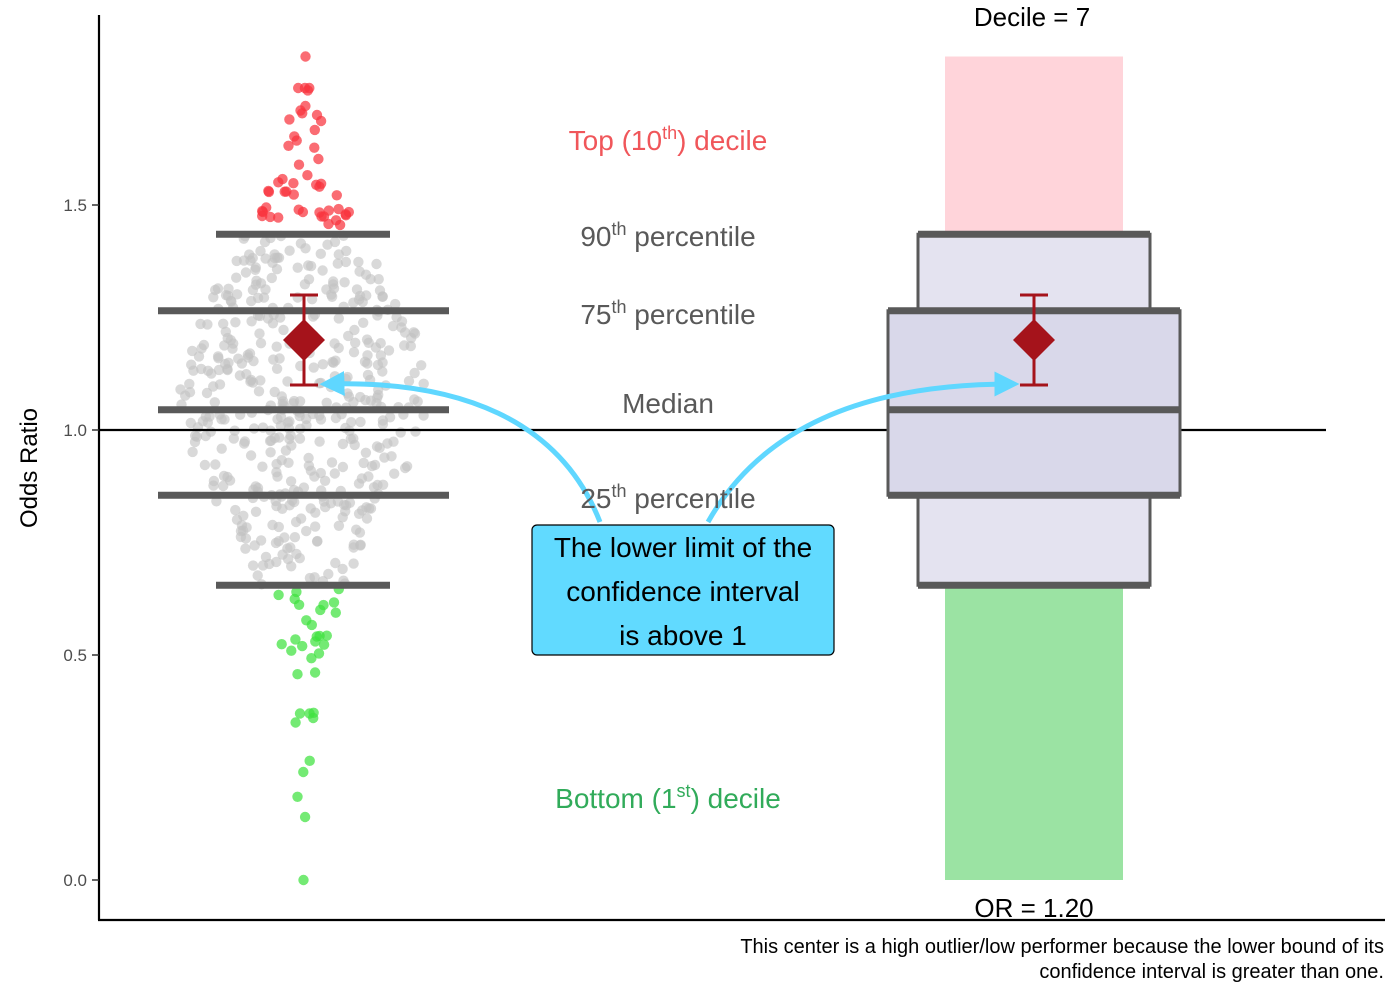 The image size is (1400, 1000). Describe the element at coordinates (669, 133) in the screenshot. I see `top_decile-label-sup: th` at that location.